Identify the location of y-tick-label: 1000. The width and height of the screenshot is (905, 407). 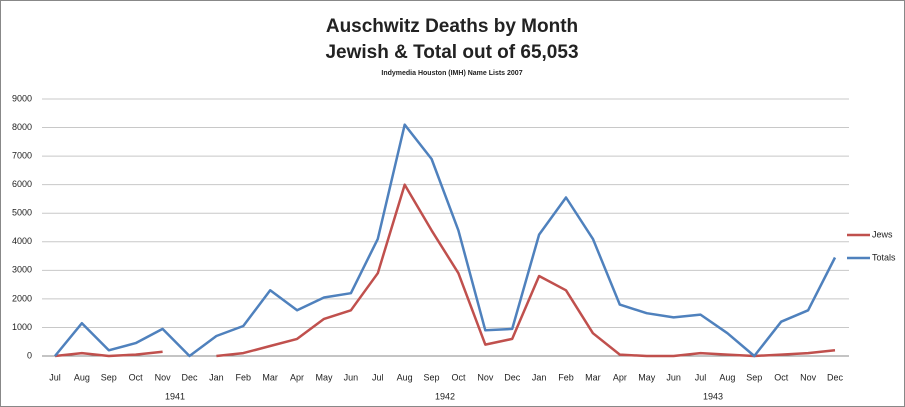
(22, 327).